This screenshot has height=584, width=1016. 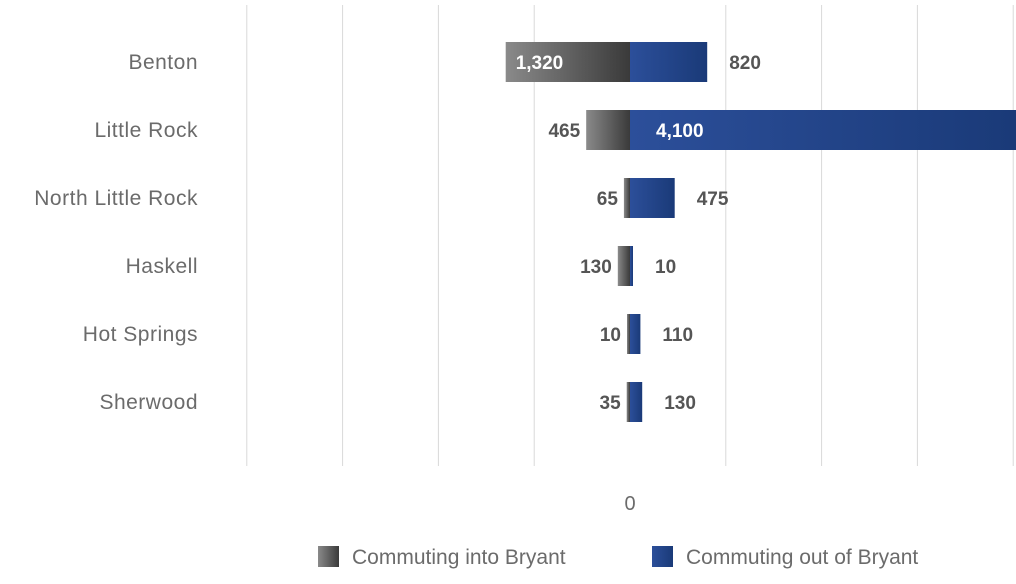 What do you see at coordinates (540, 63) in the screenshot?
I see `value-label-into: 1,320` at bounding box center [540, 63].